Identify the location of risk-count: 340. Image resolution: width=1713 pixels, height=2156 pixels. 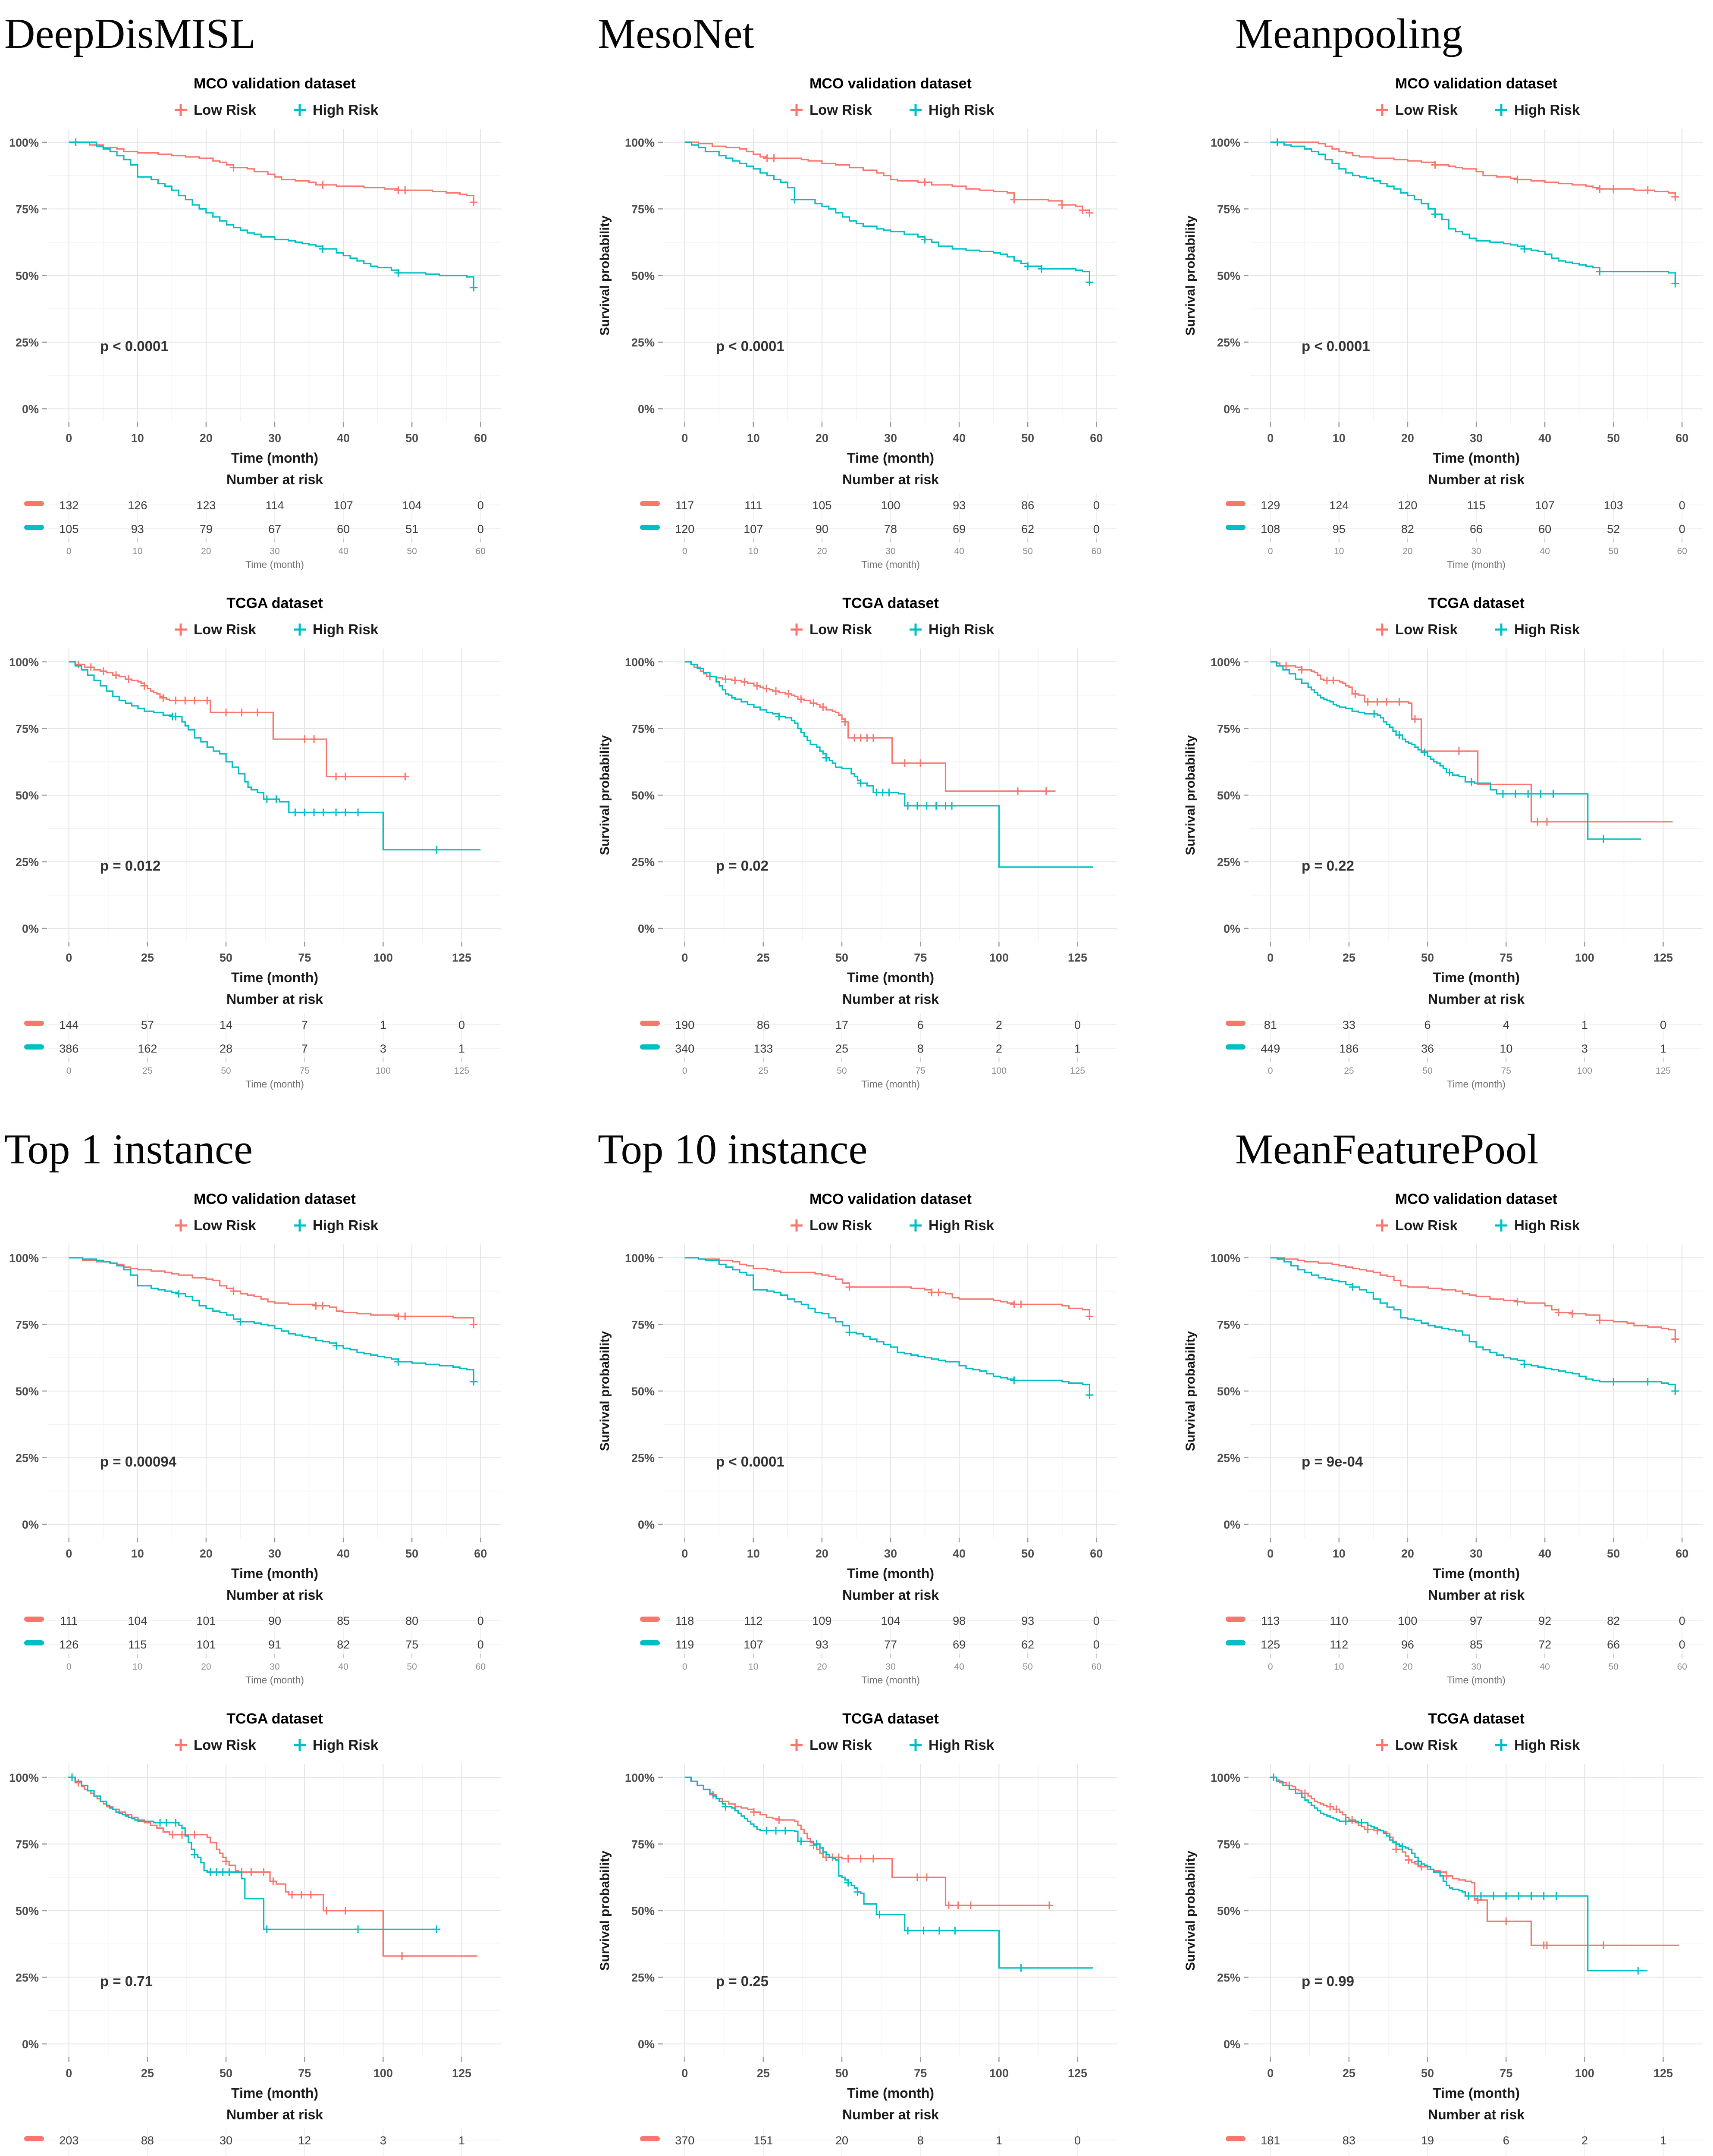
(684, 1048).